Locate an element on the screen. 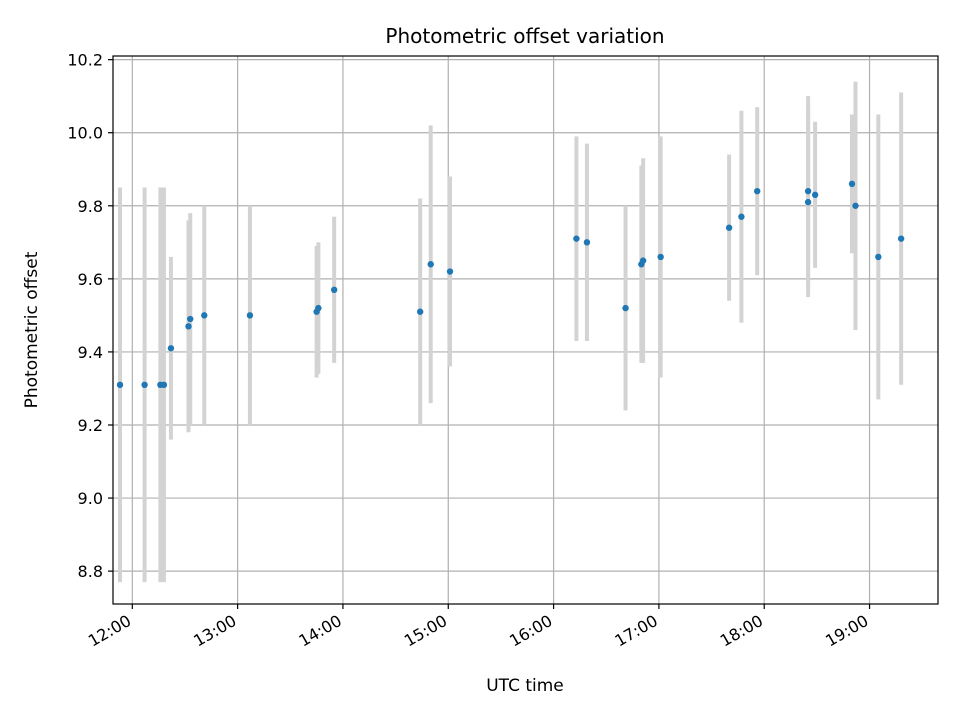 This screenshot has width=960, height=720. x-tick-label: 16:00 is located at coordinates (530, 631).